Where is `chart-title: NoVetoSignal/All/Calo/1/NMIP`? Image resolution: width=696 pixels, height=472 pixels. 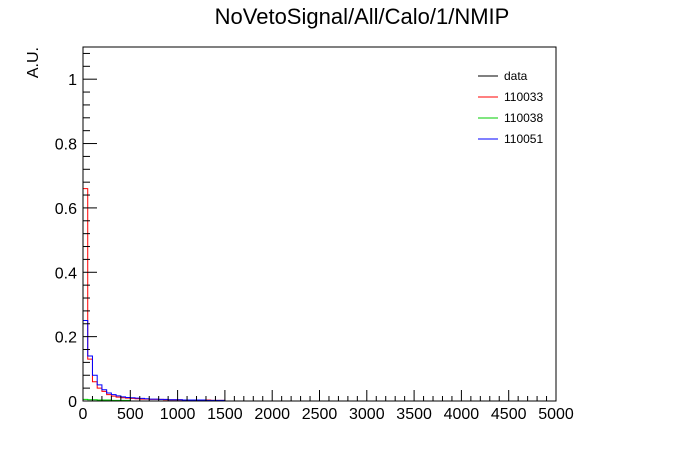
chart-title: NoVetoSignal/All/Calo/1/NMIP is located at coordinates (362, 16).